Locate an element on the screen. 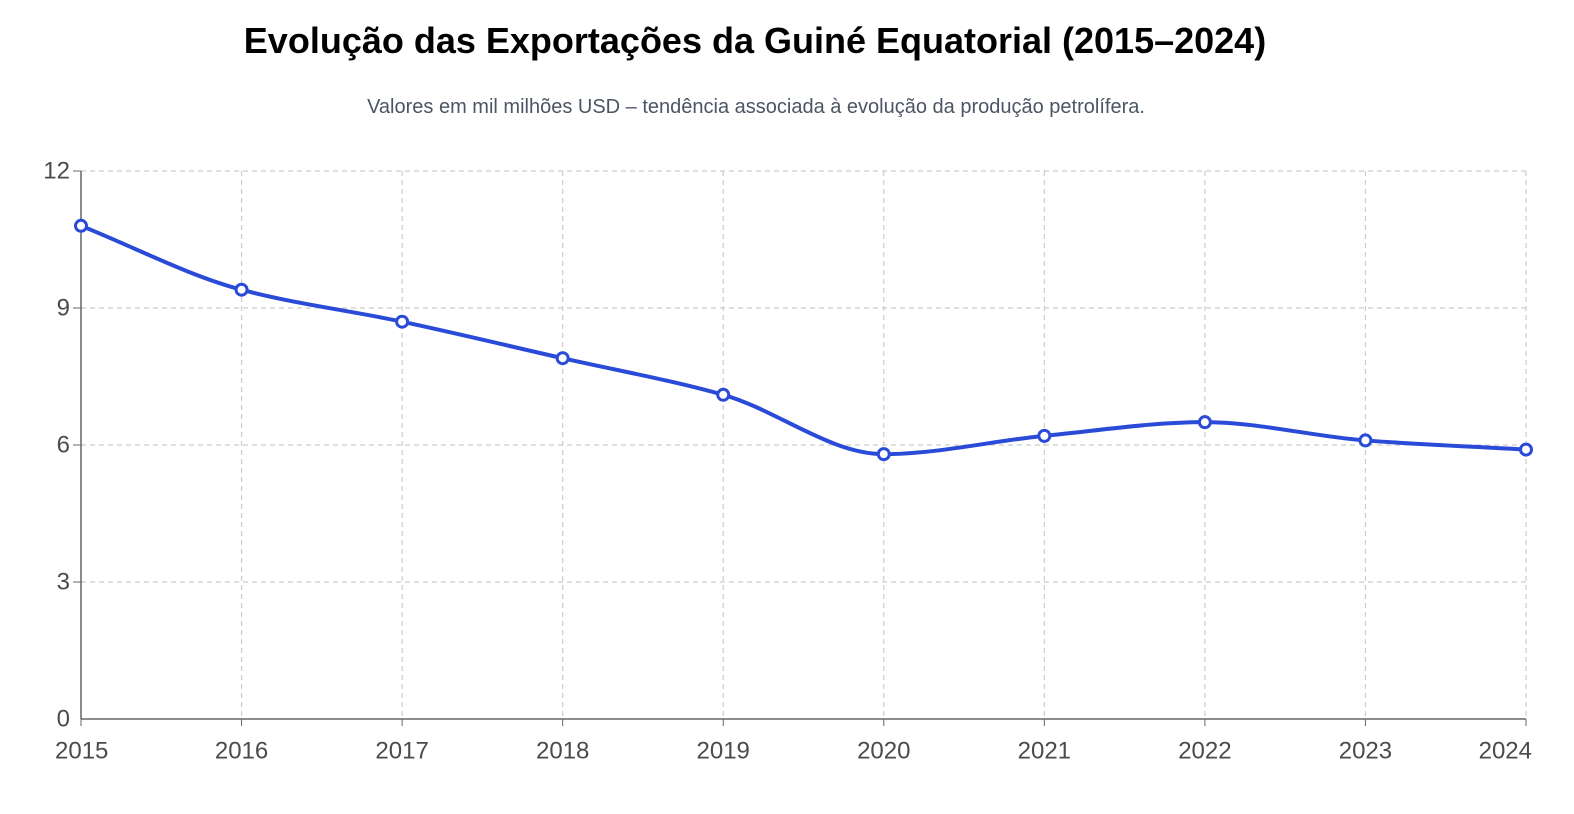  data-point-2020 is located at coordinates (883, 454).